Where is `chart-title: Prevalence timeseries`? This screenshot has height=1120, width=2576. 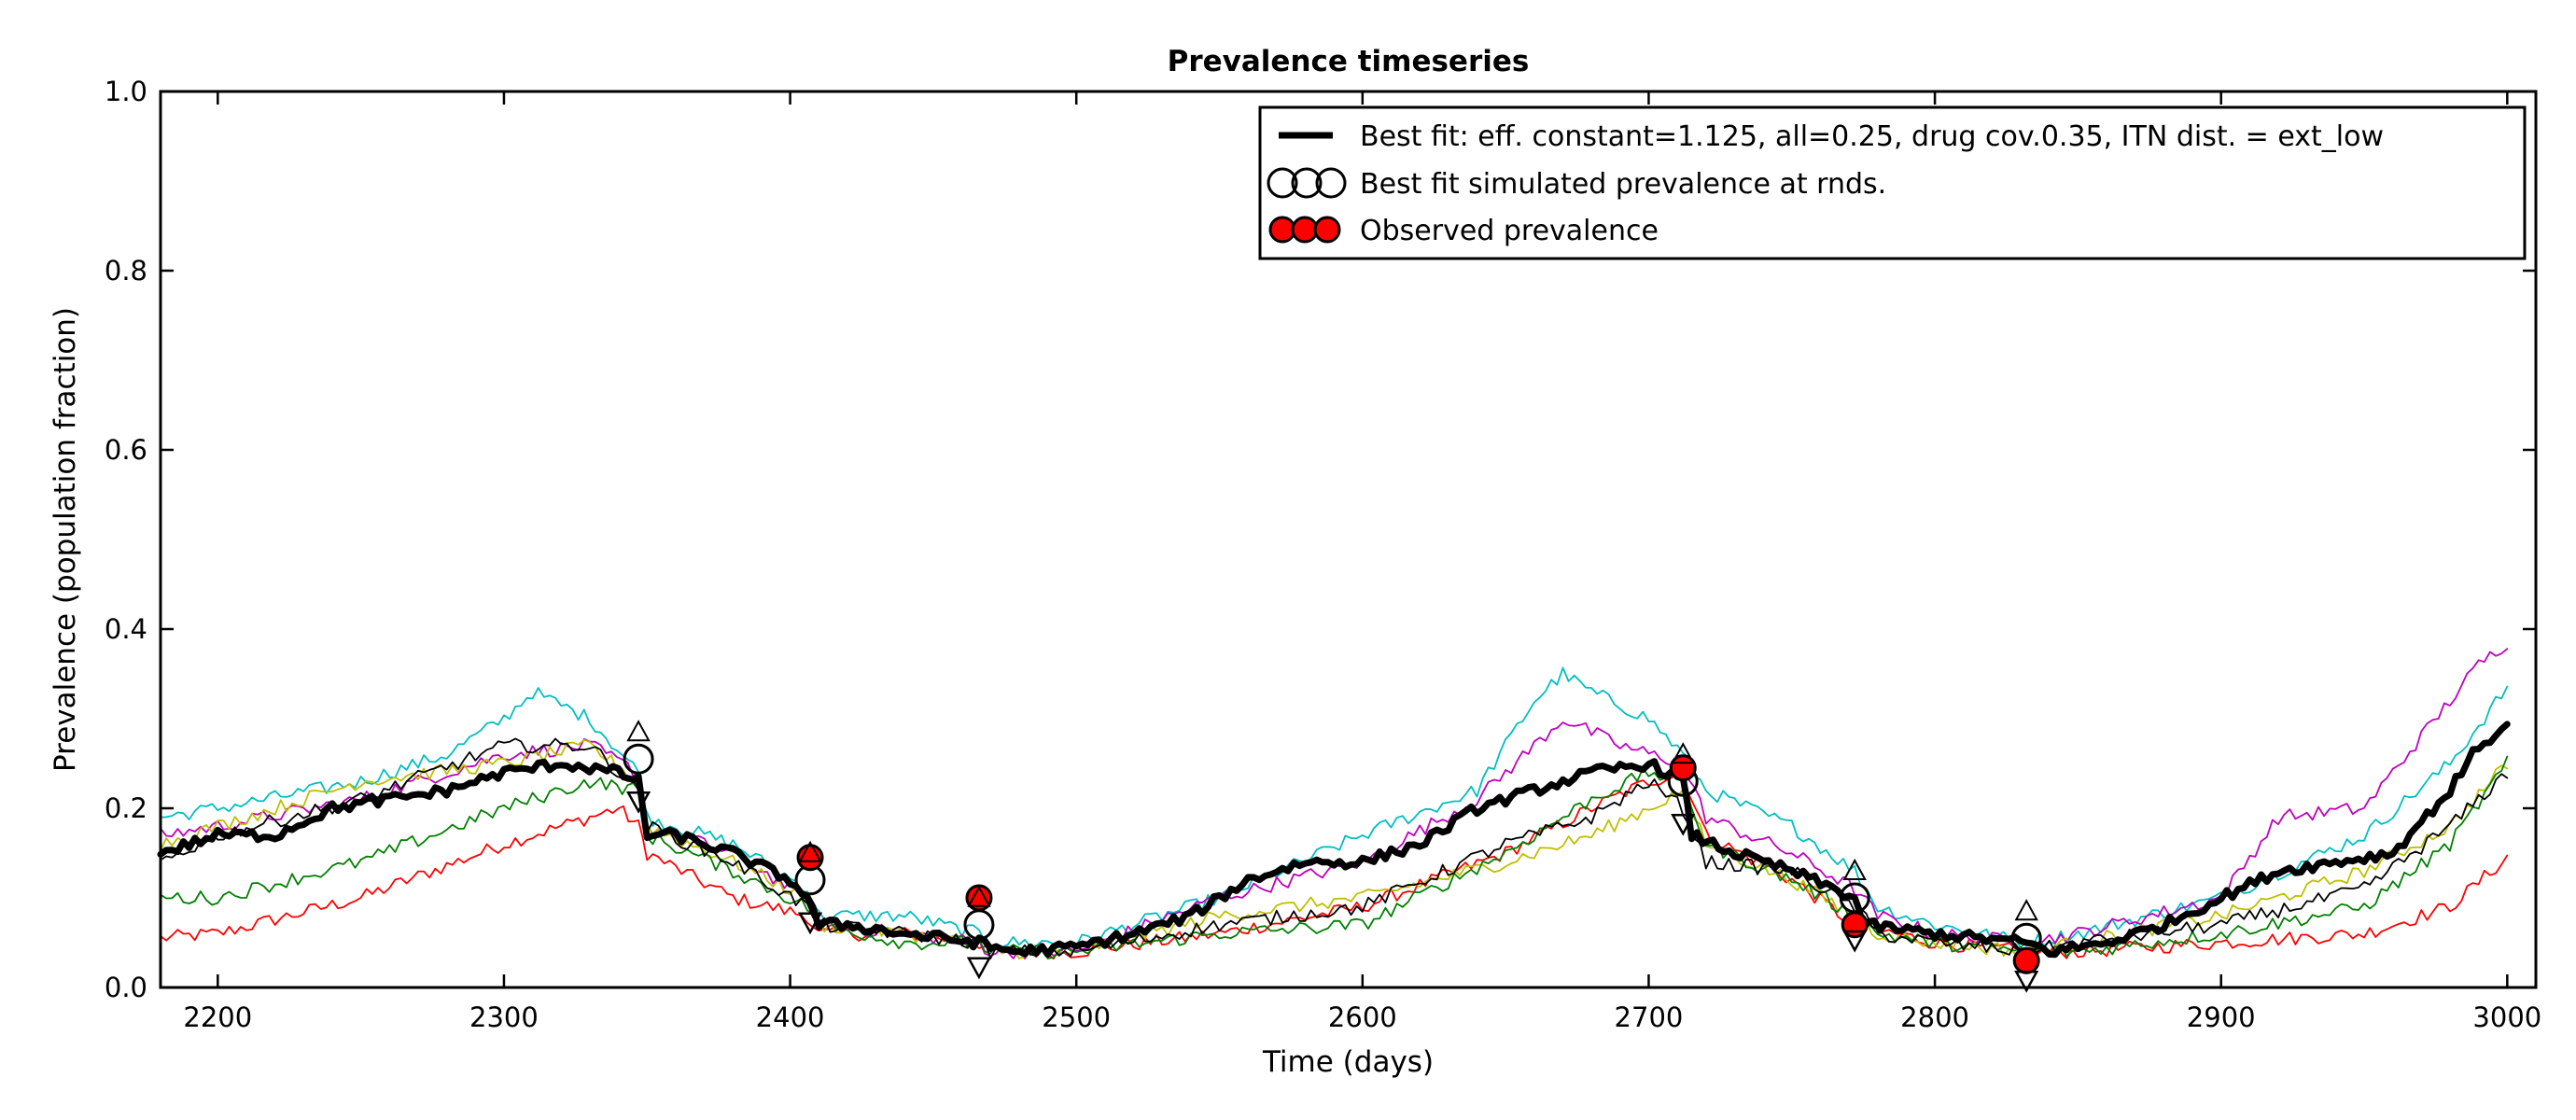 chart-title: Prevalence timeseries is located at coordinates (1349, 61).